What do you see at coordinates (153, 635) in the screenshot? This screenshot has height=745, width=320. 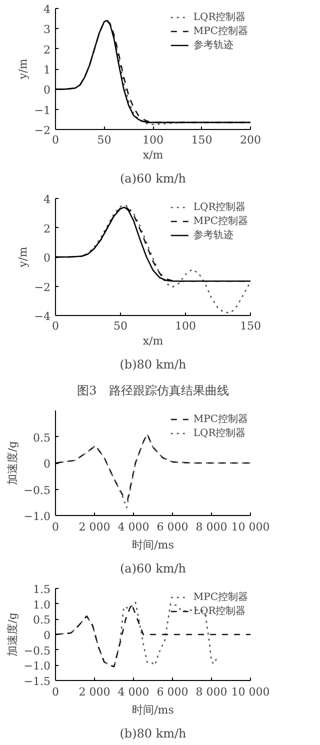 I see `line-series` at bounding box center [153, 635].